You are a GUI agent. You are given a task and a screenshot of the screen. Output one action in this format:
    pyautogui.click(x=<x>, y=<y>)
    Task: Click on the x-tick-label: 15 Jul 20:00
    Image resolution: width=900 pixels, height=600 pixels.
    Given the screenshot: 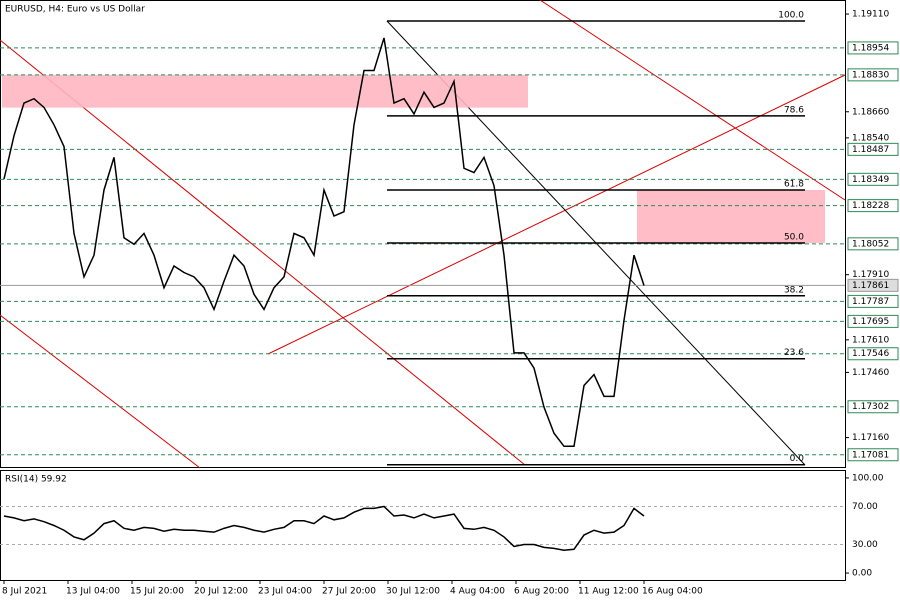 What is the action you would take?
    pyautogui.click(x=157, y=592)
    